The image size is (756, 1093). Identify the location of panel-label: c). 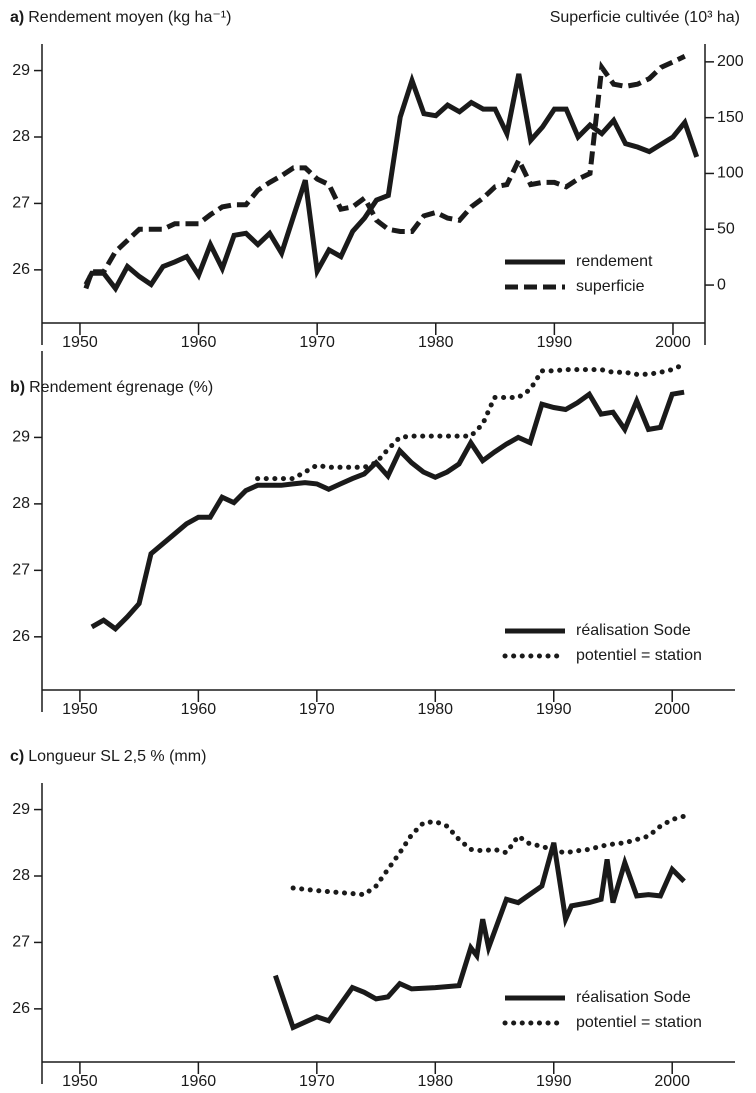
(17, 756).